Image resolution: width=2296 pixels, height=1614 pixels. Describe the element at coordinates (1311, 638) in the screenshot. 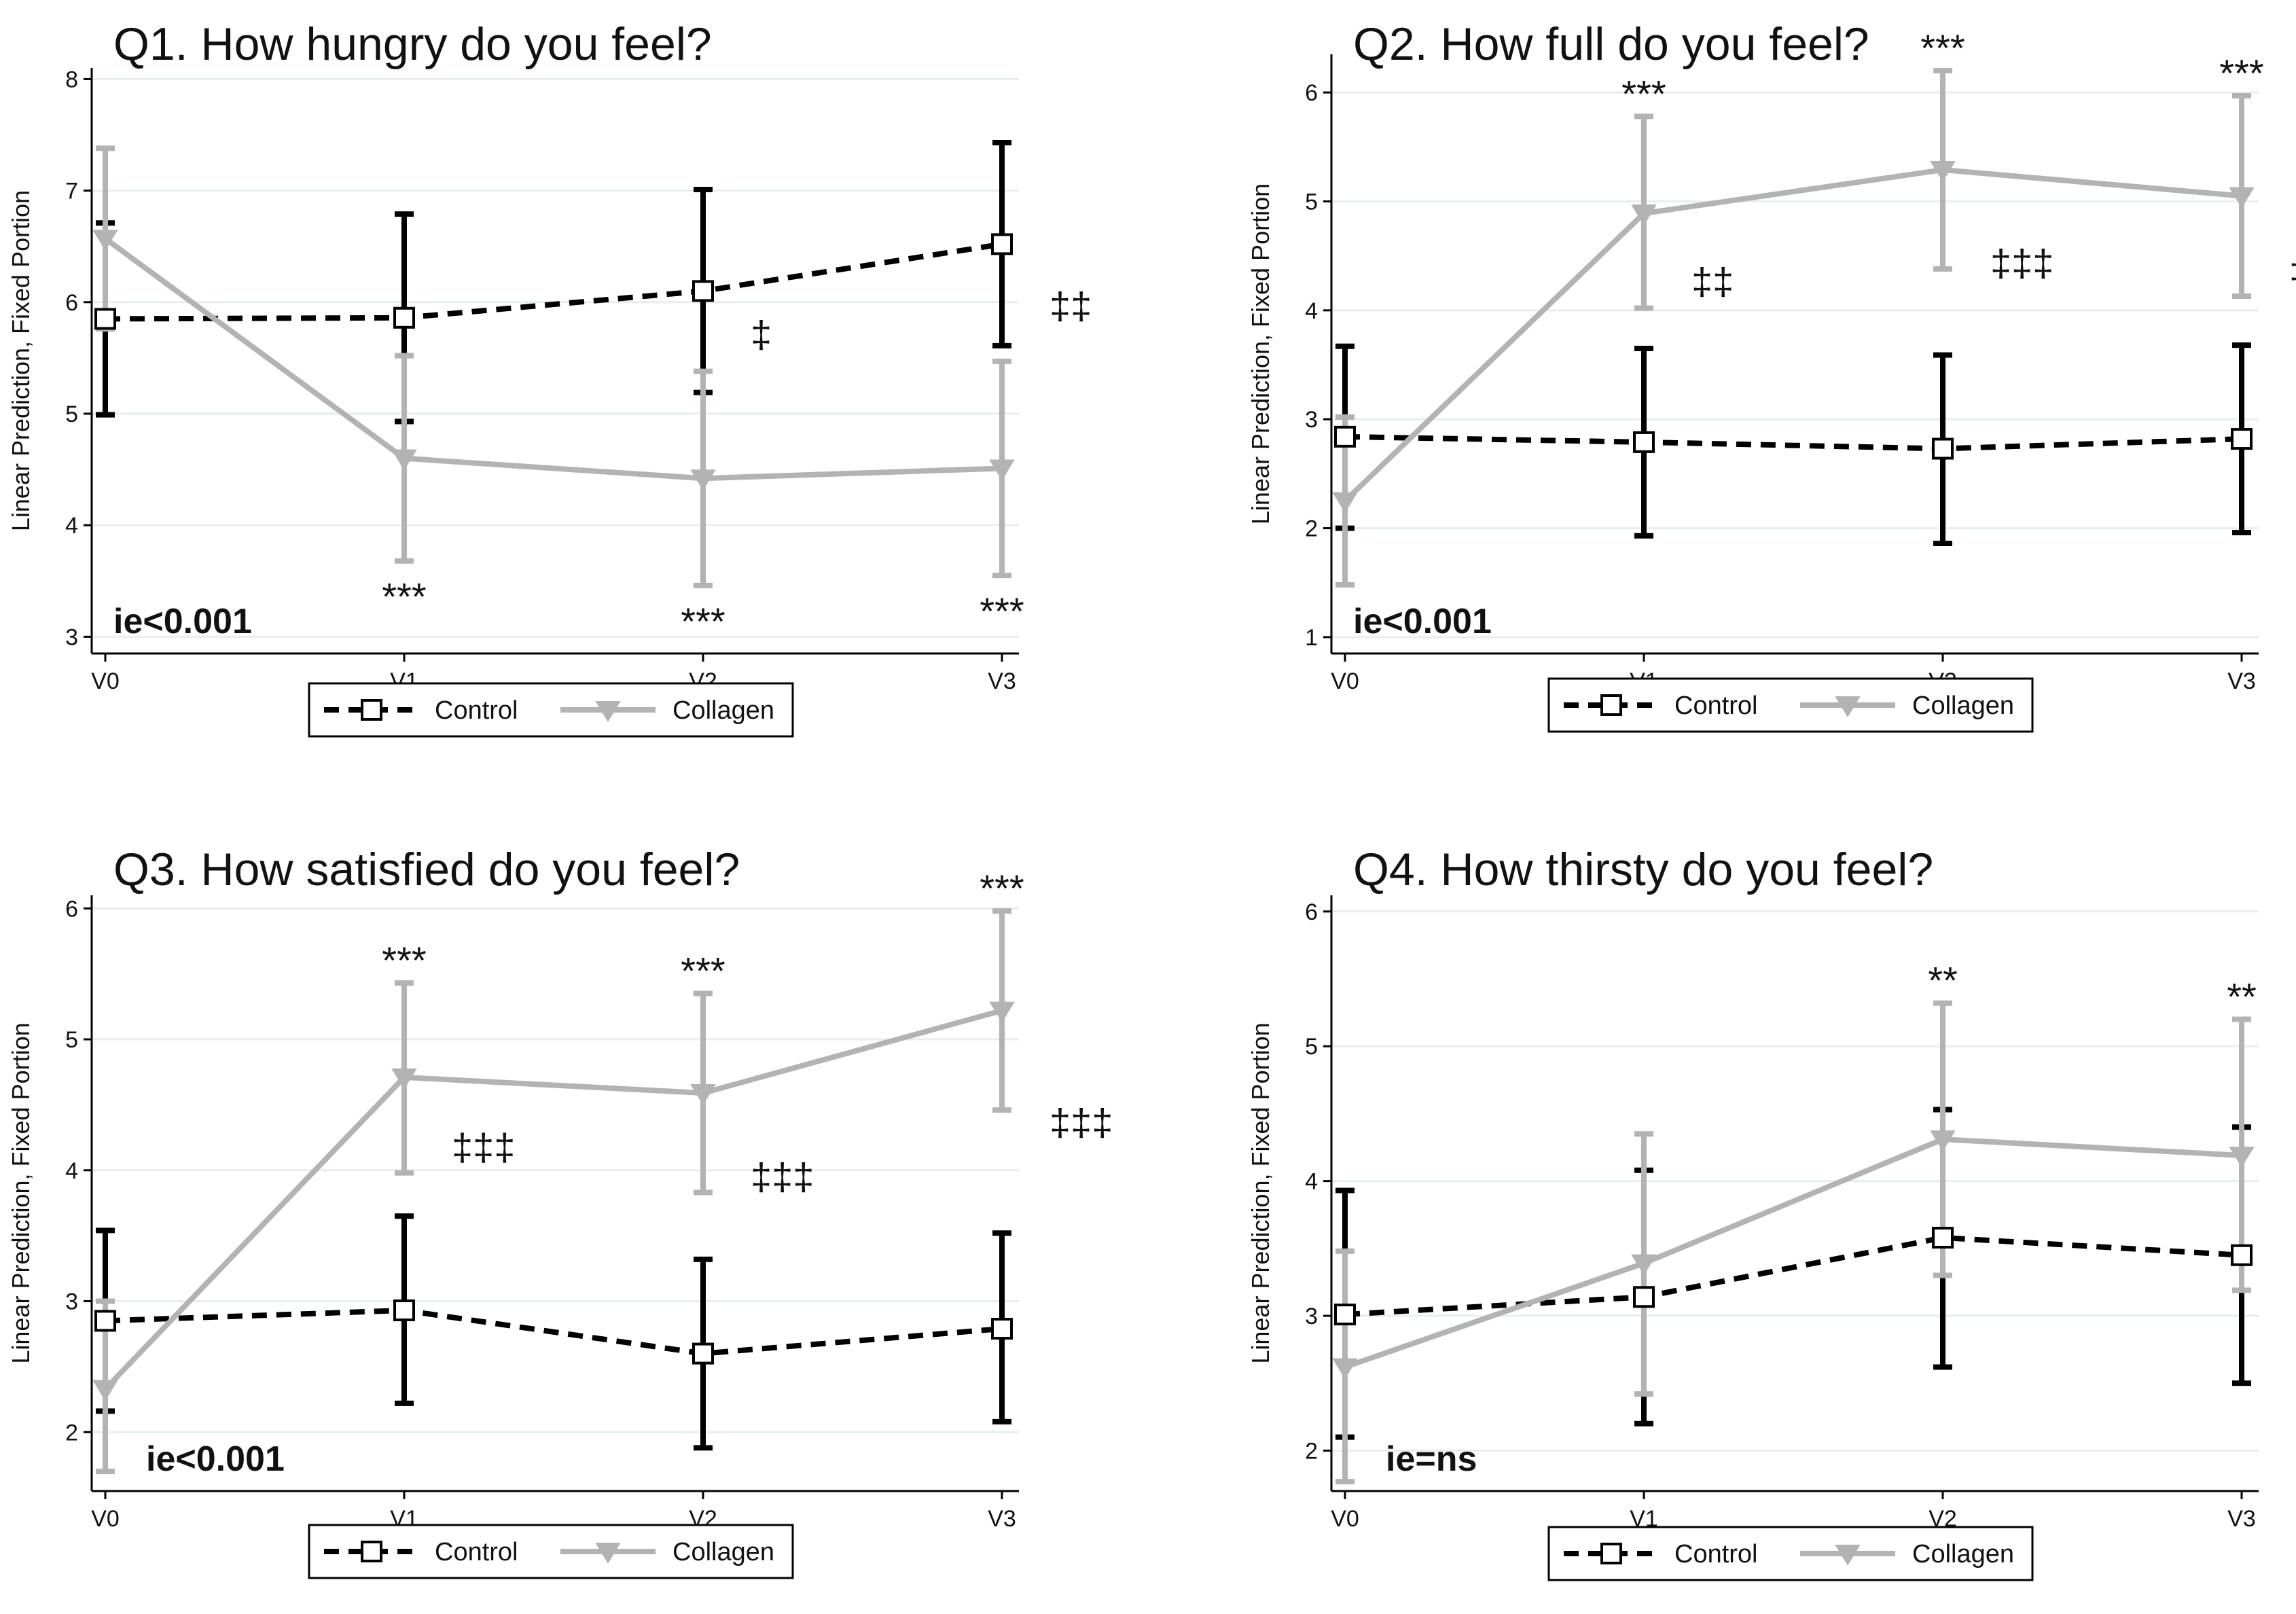

I see `y-tick-label: 1` at that location.